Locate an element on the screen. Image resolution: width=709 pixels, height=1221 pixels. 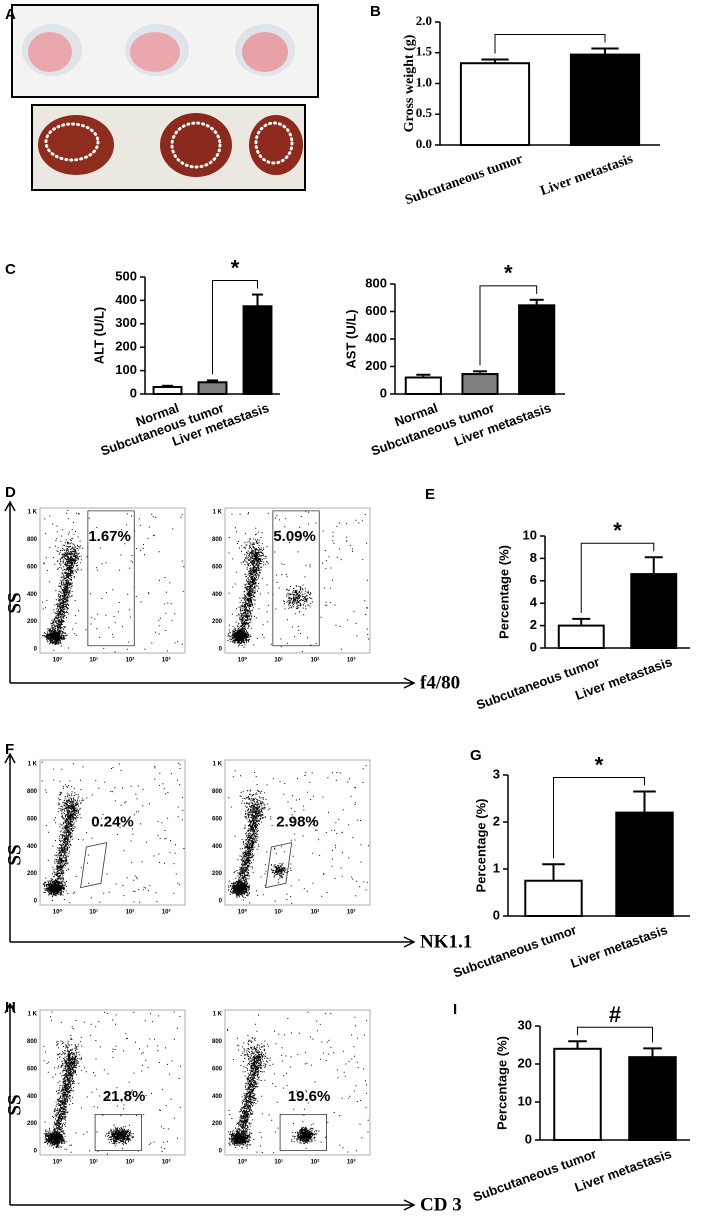
panel-letter: A is located at coordinates (10, 14).